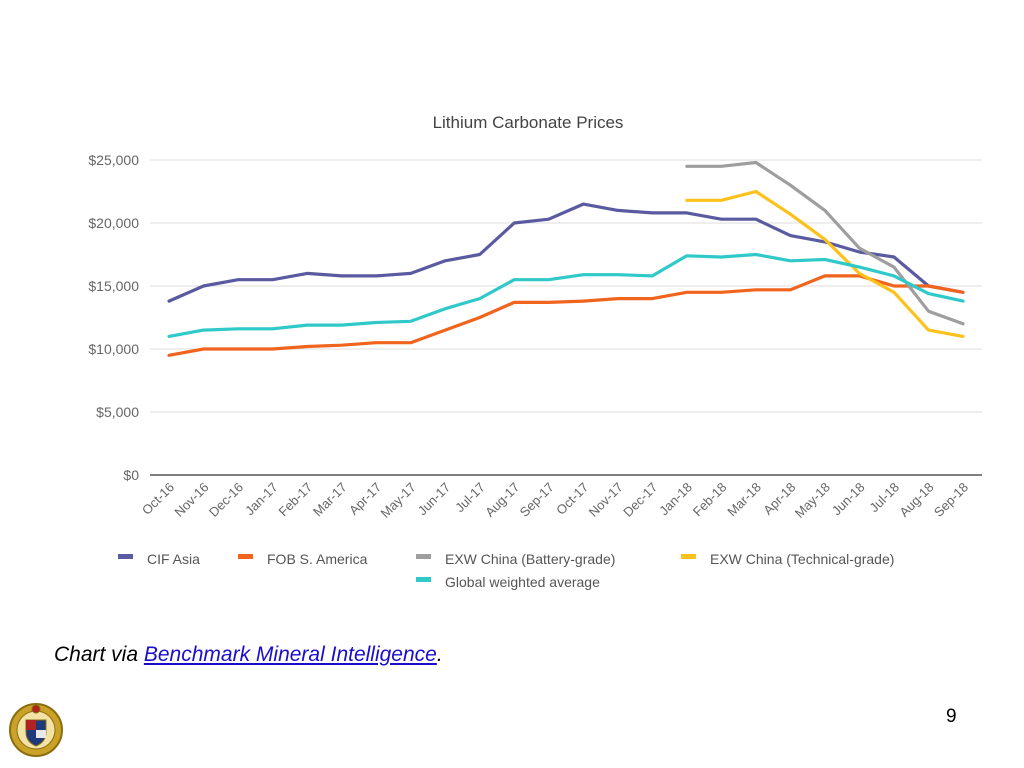 This screenshot has height=768, width=1024. I want to click on caption-suffix: ., so click(439, 654).